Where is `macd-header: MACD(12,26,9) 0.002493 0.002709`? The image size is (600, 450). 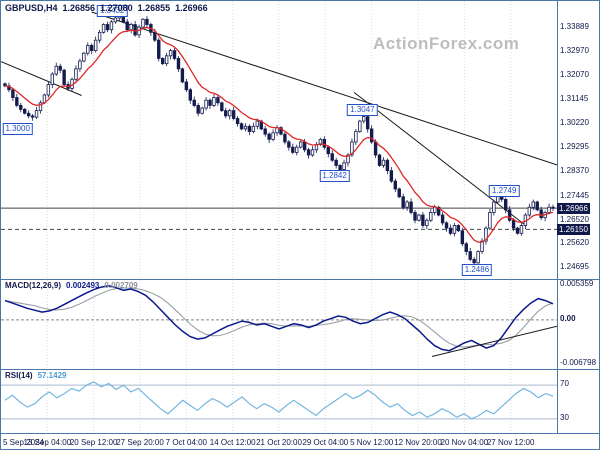
macd-header: MACD(12,26,9) 0.002493 0.002709 is located at coordinates (74, 285).